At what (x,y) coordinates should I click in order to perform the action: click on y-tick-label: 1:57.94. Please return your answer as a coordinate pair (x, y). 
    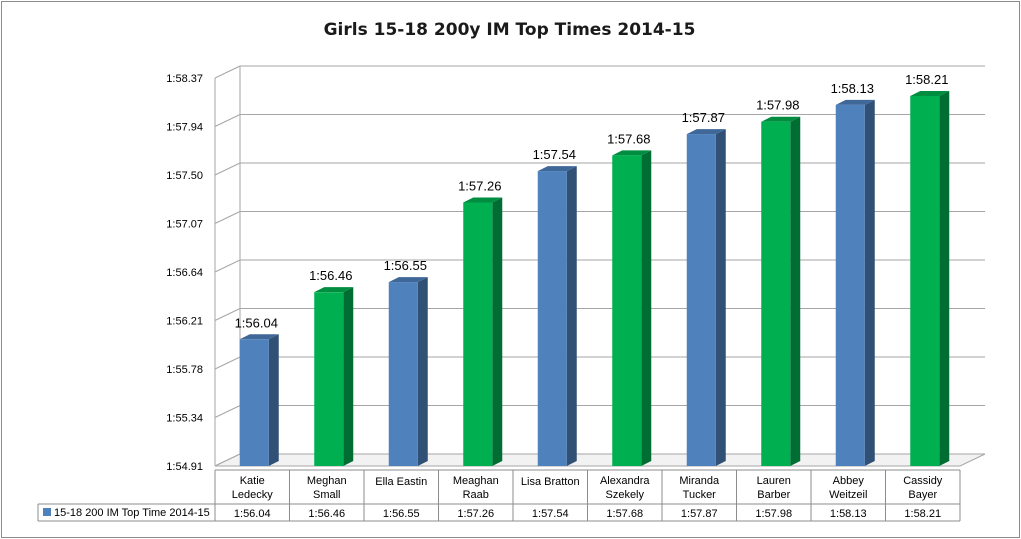
    Looking at the image, I should click on (184, 128).